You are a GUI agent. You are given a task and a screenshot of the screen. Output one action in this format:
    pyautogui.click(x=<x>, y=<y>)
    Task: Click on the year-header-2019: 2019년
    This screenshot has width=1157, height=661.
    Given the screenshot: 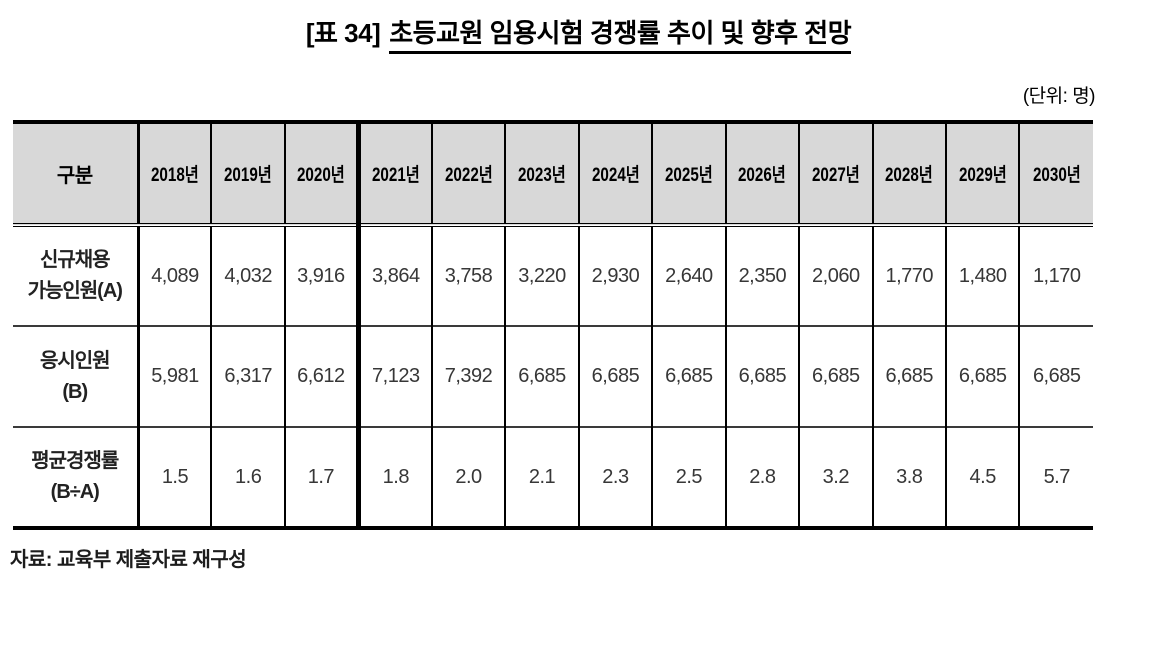 What is the action you would take?
    pyautogui.click(x=247, y=173)
    